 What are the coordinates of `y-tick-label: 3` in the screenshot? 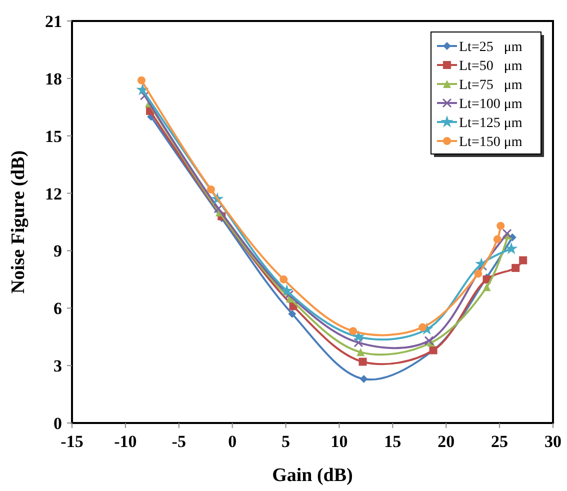 It's located at (58, 366).